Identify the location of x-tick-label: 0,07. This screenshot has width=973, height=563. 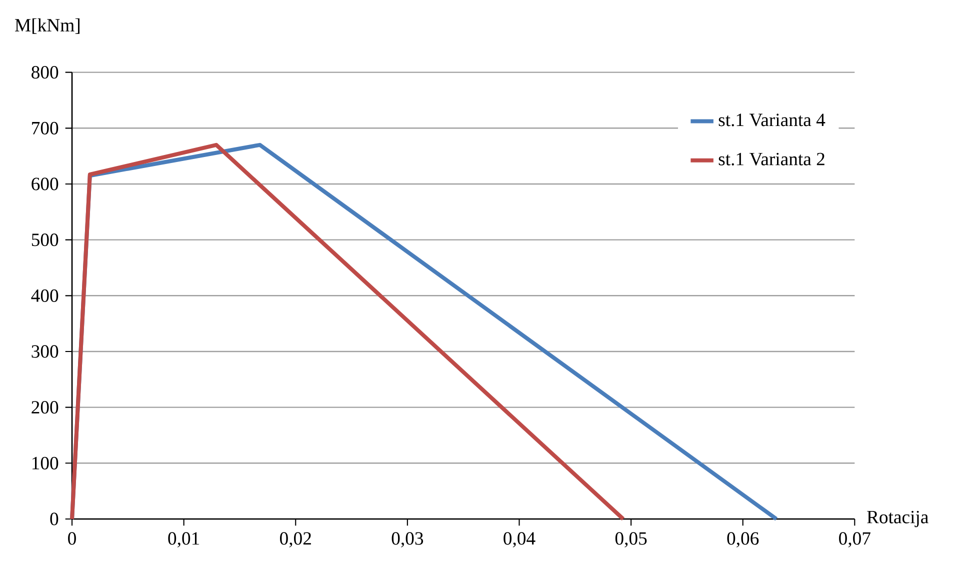
(854, 540).